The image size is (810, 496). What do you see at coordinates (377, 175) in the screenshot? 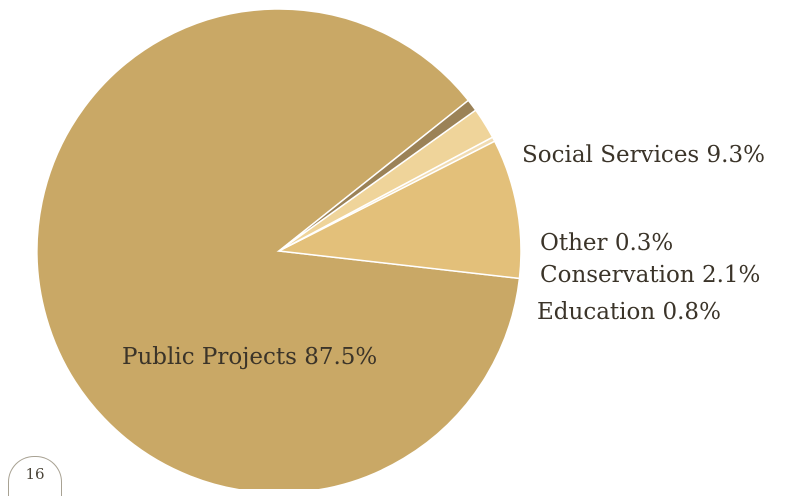
I see `pie-slice-education` at bounding box center [377, 175].